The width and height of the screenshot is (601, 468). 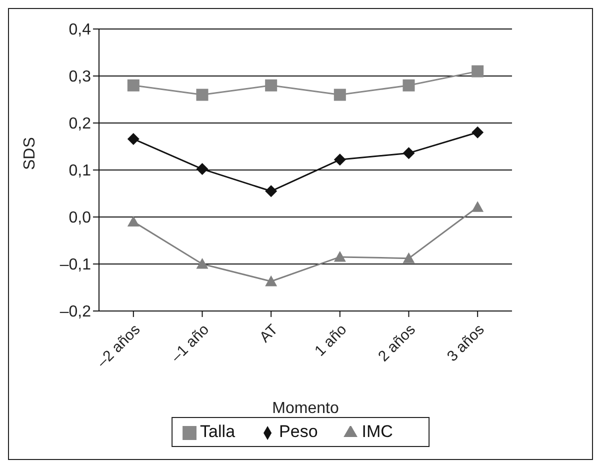 What do you see at coordinates (331, 340) in the screenshot?
I see `x-tick-label: 1 año` at bounding box center [331, 340].